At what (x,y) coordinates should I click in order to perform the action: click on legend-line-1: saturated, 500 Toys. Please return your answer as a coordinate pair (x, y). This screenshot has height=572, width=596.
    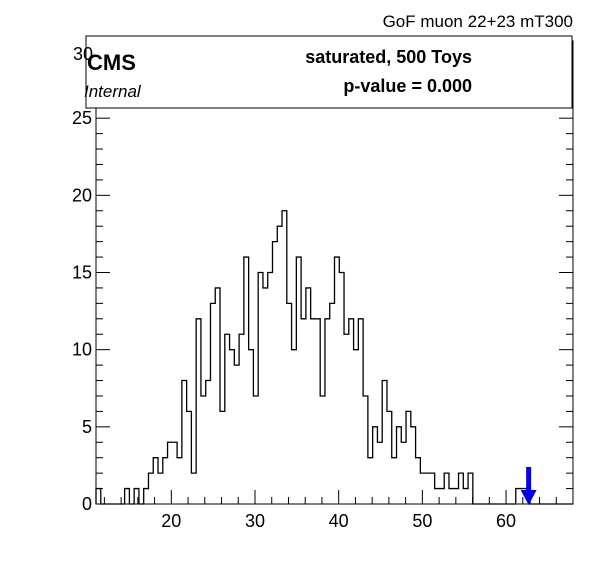
    Looking at the image, I should click on (388, 57).